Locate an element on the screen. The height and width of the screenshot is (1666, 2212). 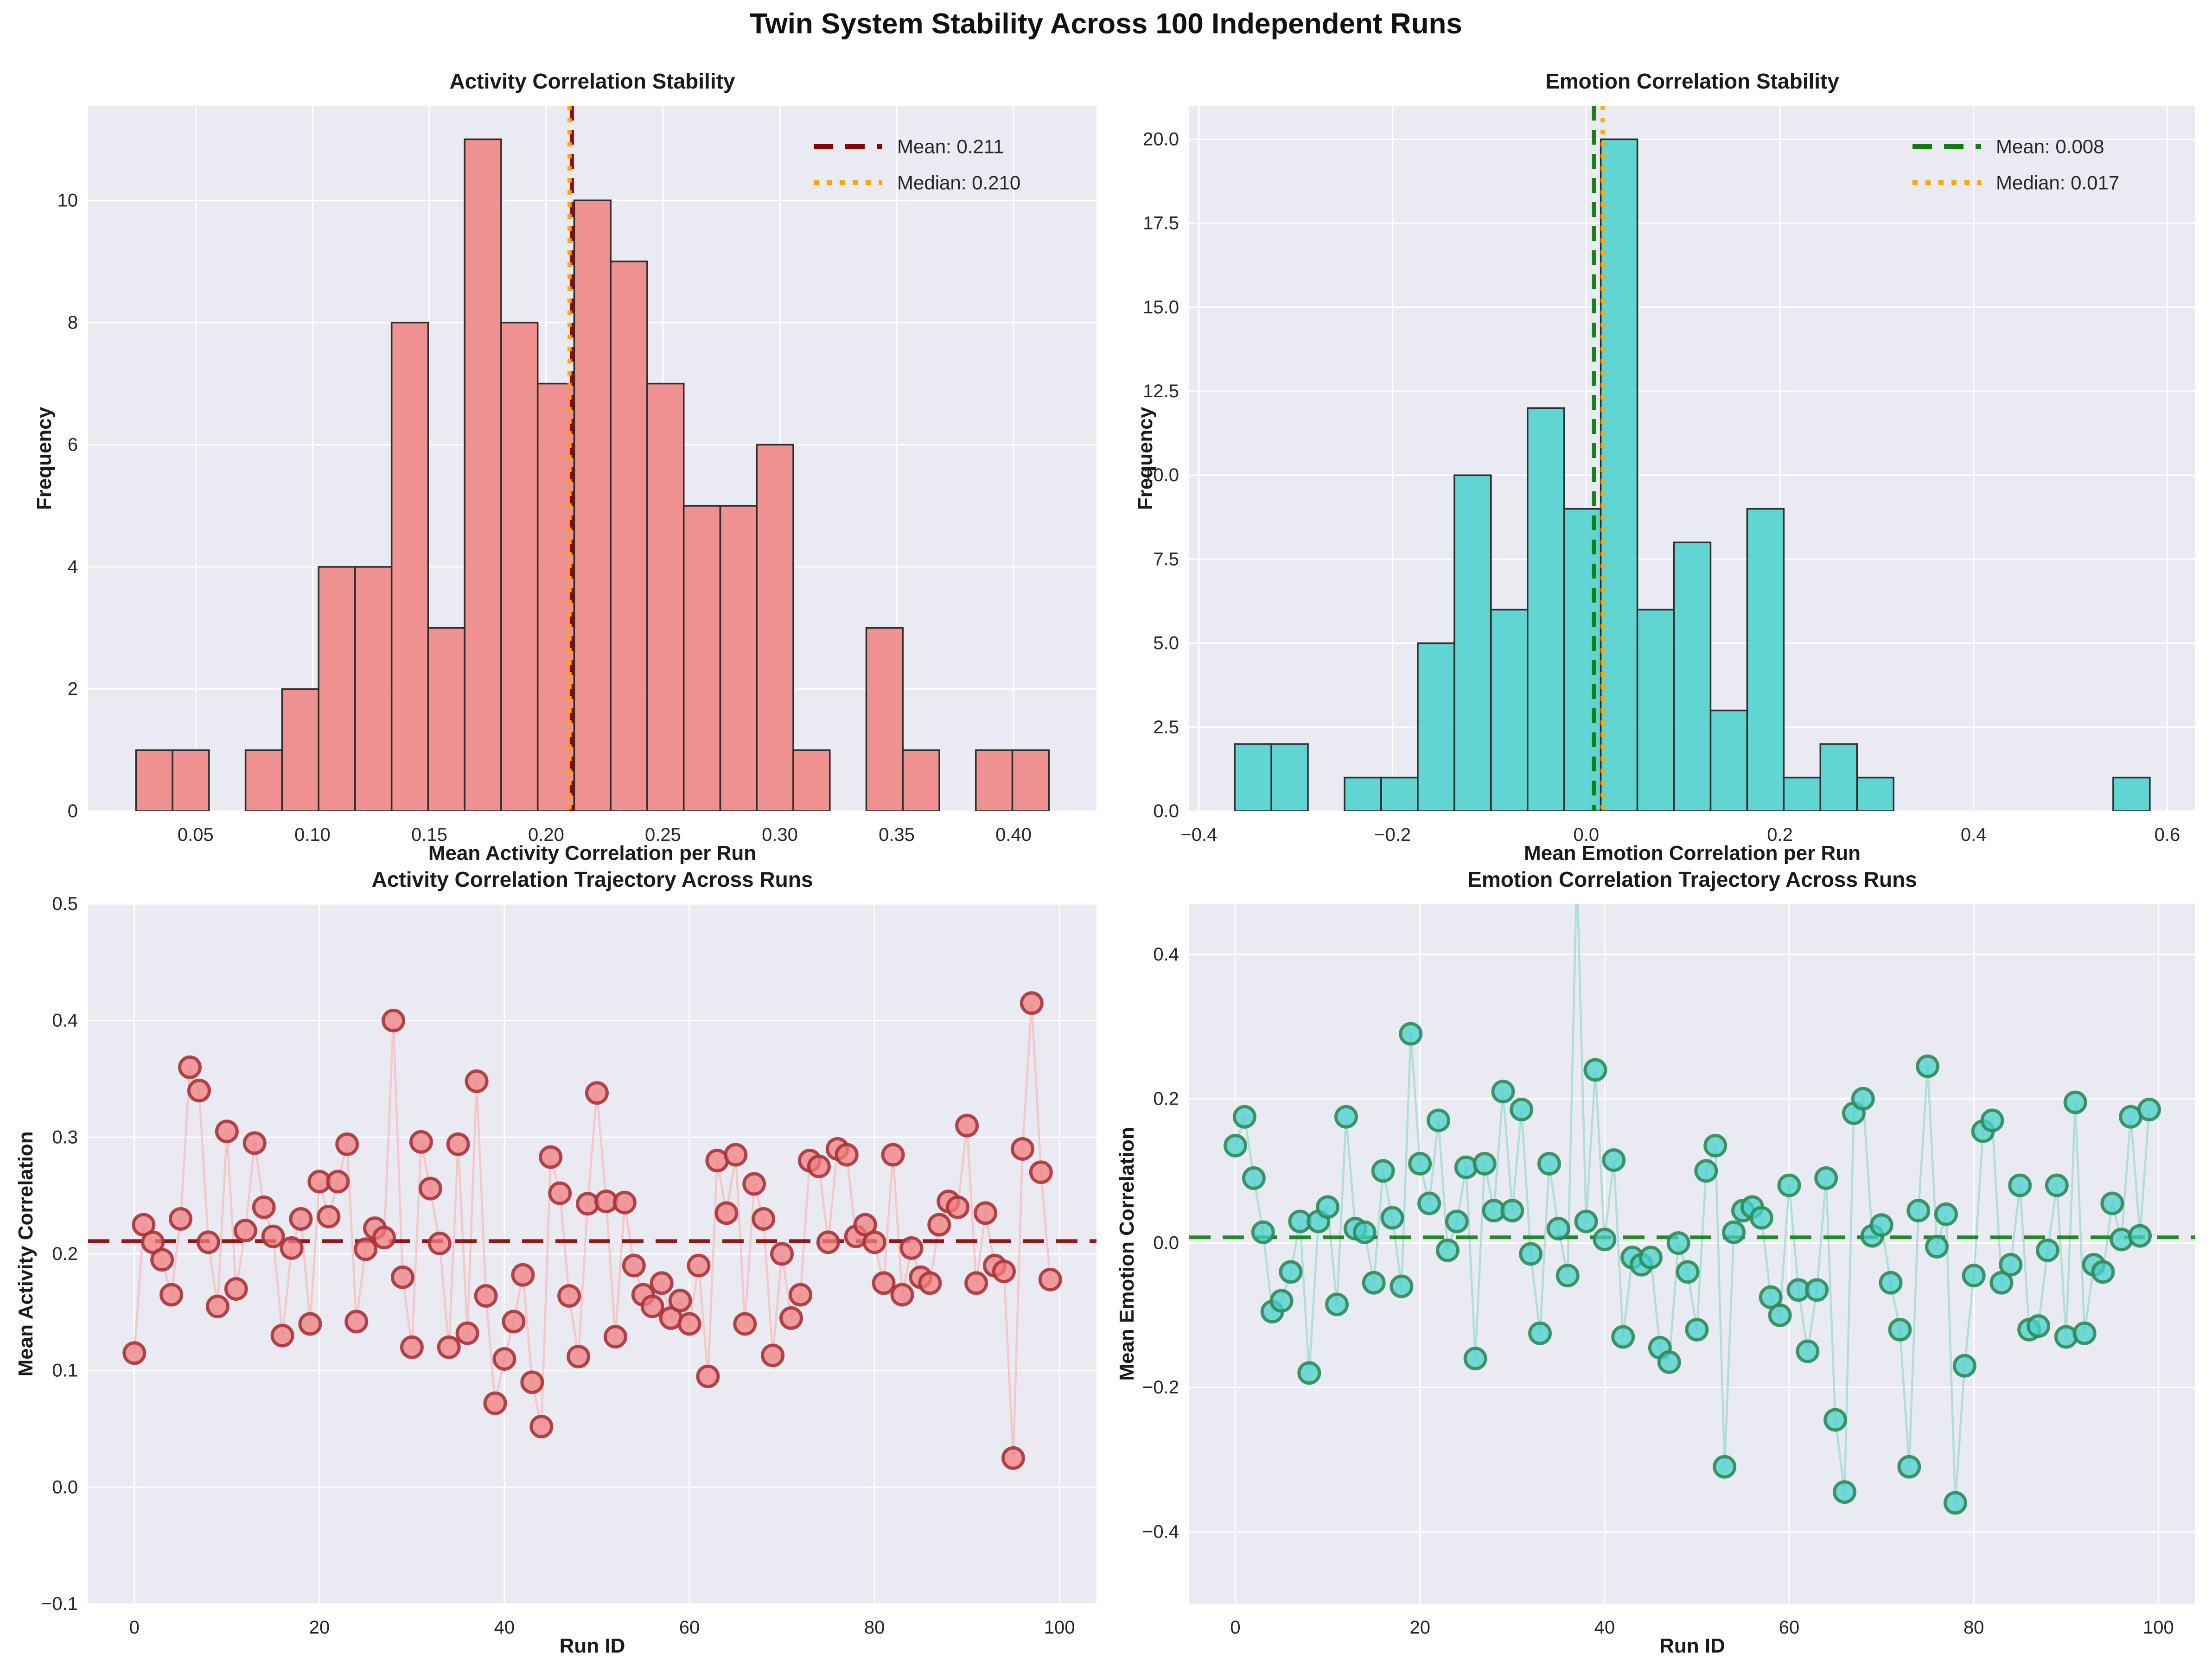
svg-text: 7.5 is located at coordinates (1166, 559).